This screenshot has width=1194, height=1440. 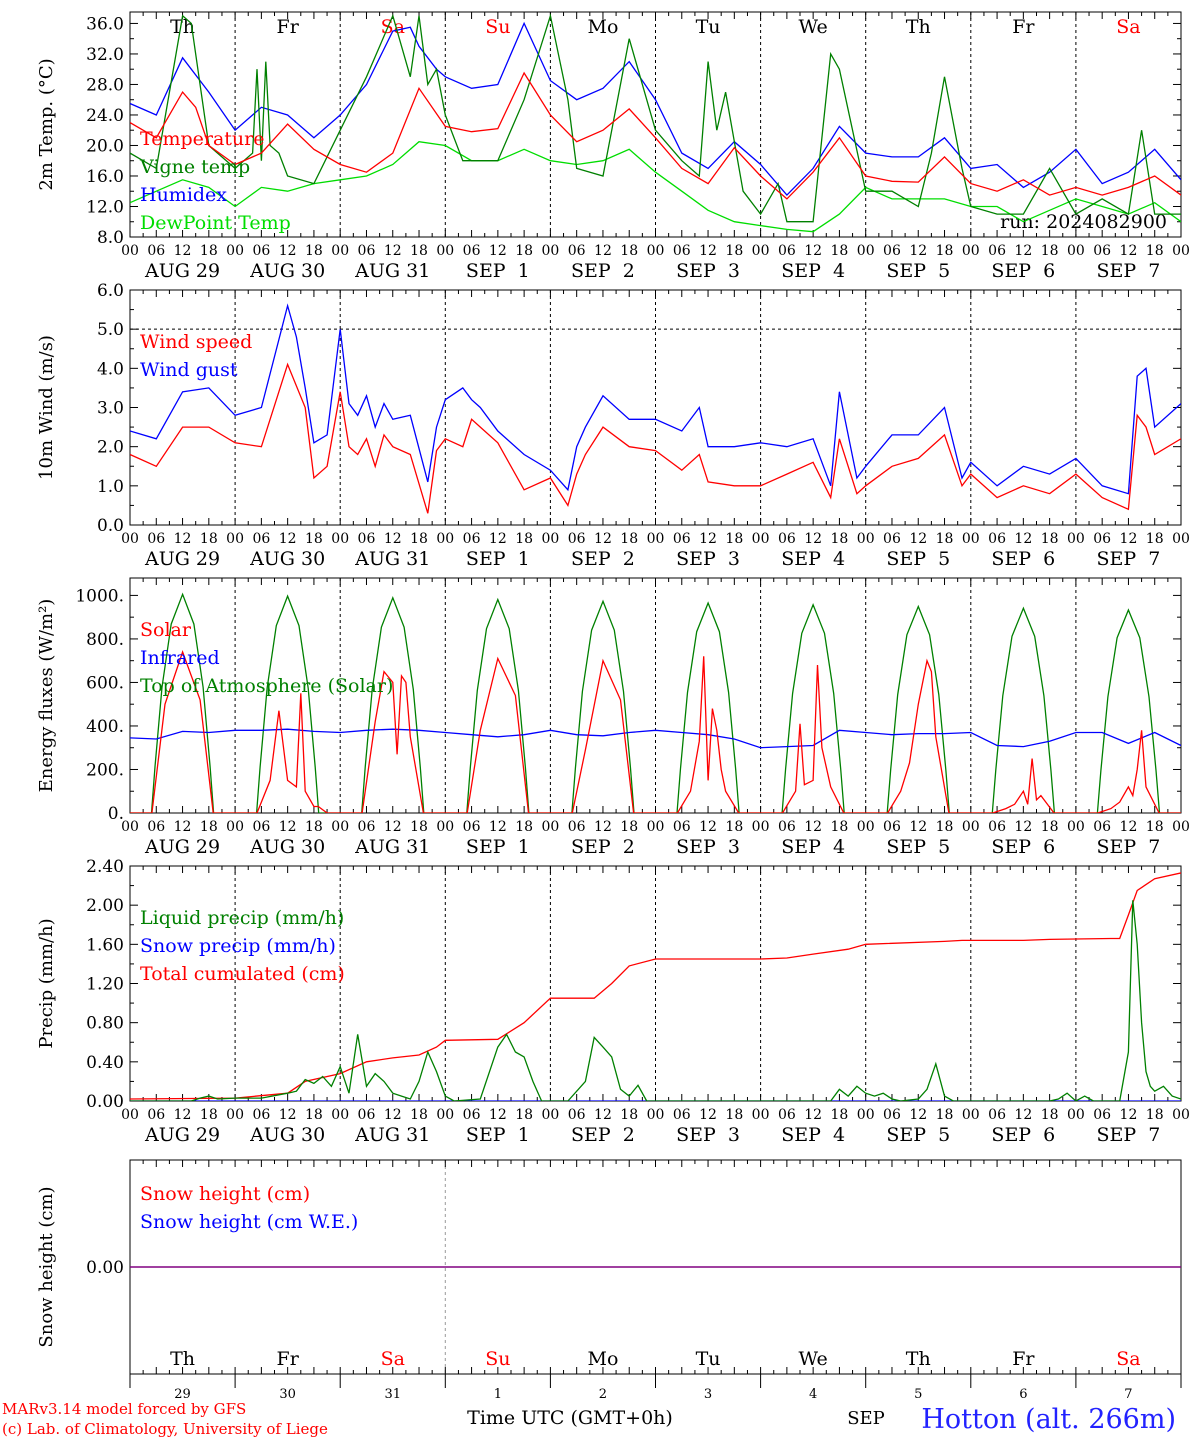 I want to click on series-line-total-cumulated-cm-, so click(x=655, y=986).